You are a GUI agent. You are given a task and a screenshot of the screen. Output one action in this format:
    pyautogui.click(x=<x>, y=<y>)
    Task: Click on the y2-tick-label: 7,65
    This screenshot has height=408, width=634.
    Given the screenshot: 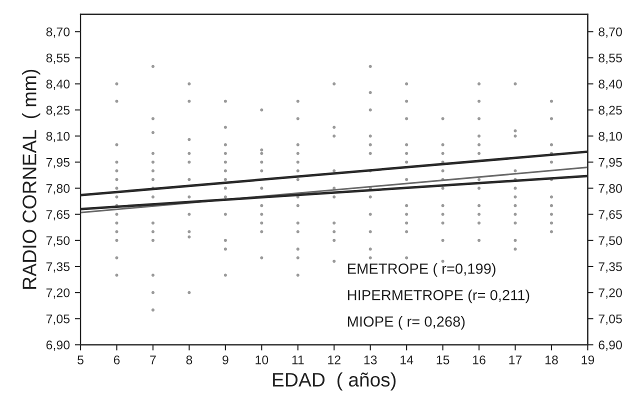 What is the action you would take?
    pyautogui.click(x=610, y=215)
    